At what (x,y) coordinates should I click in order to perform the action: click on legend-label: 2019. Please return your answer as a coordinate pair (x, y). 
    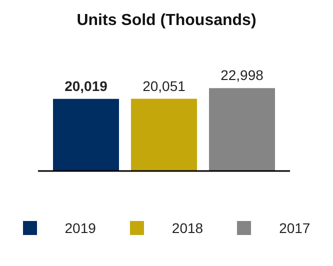
    Looking at the image, I should click on (80, 228).